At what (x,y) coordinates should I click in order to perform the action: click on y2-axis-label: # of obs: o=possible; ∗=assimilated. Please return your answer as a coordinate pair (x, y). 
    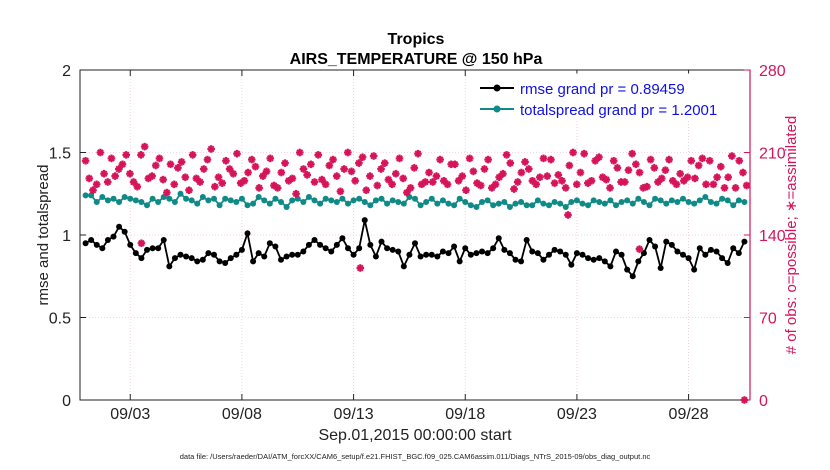
    Looking at the image, I should click on (791, 235).